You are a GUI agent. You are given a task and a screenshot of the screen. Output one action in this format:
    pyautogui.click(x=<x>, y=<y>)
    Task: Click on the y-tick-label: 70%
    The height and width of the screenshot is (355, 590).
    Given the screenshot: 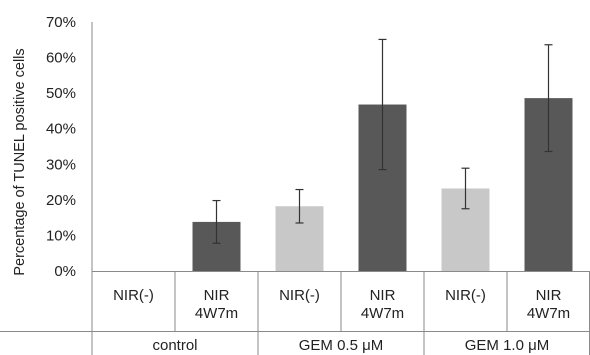 What is the action you would take?
    pyautogui.click(x=61, y=22)
    